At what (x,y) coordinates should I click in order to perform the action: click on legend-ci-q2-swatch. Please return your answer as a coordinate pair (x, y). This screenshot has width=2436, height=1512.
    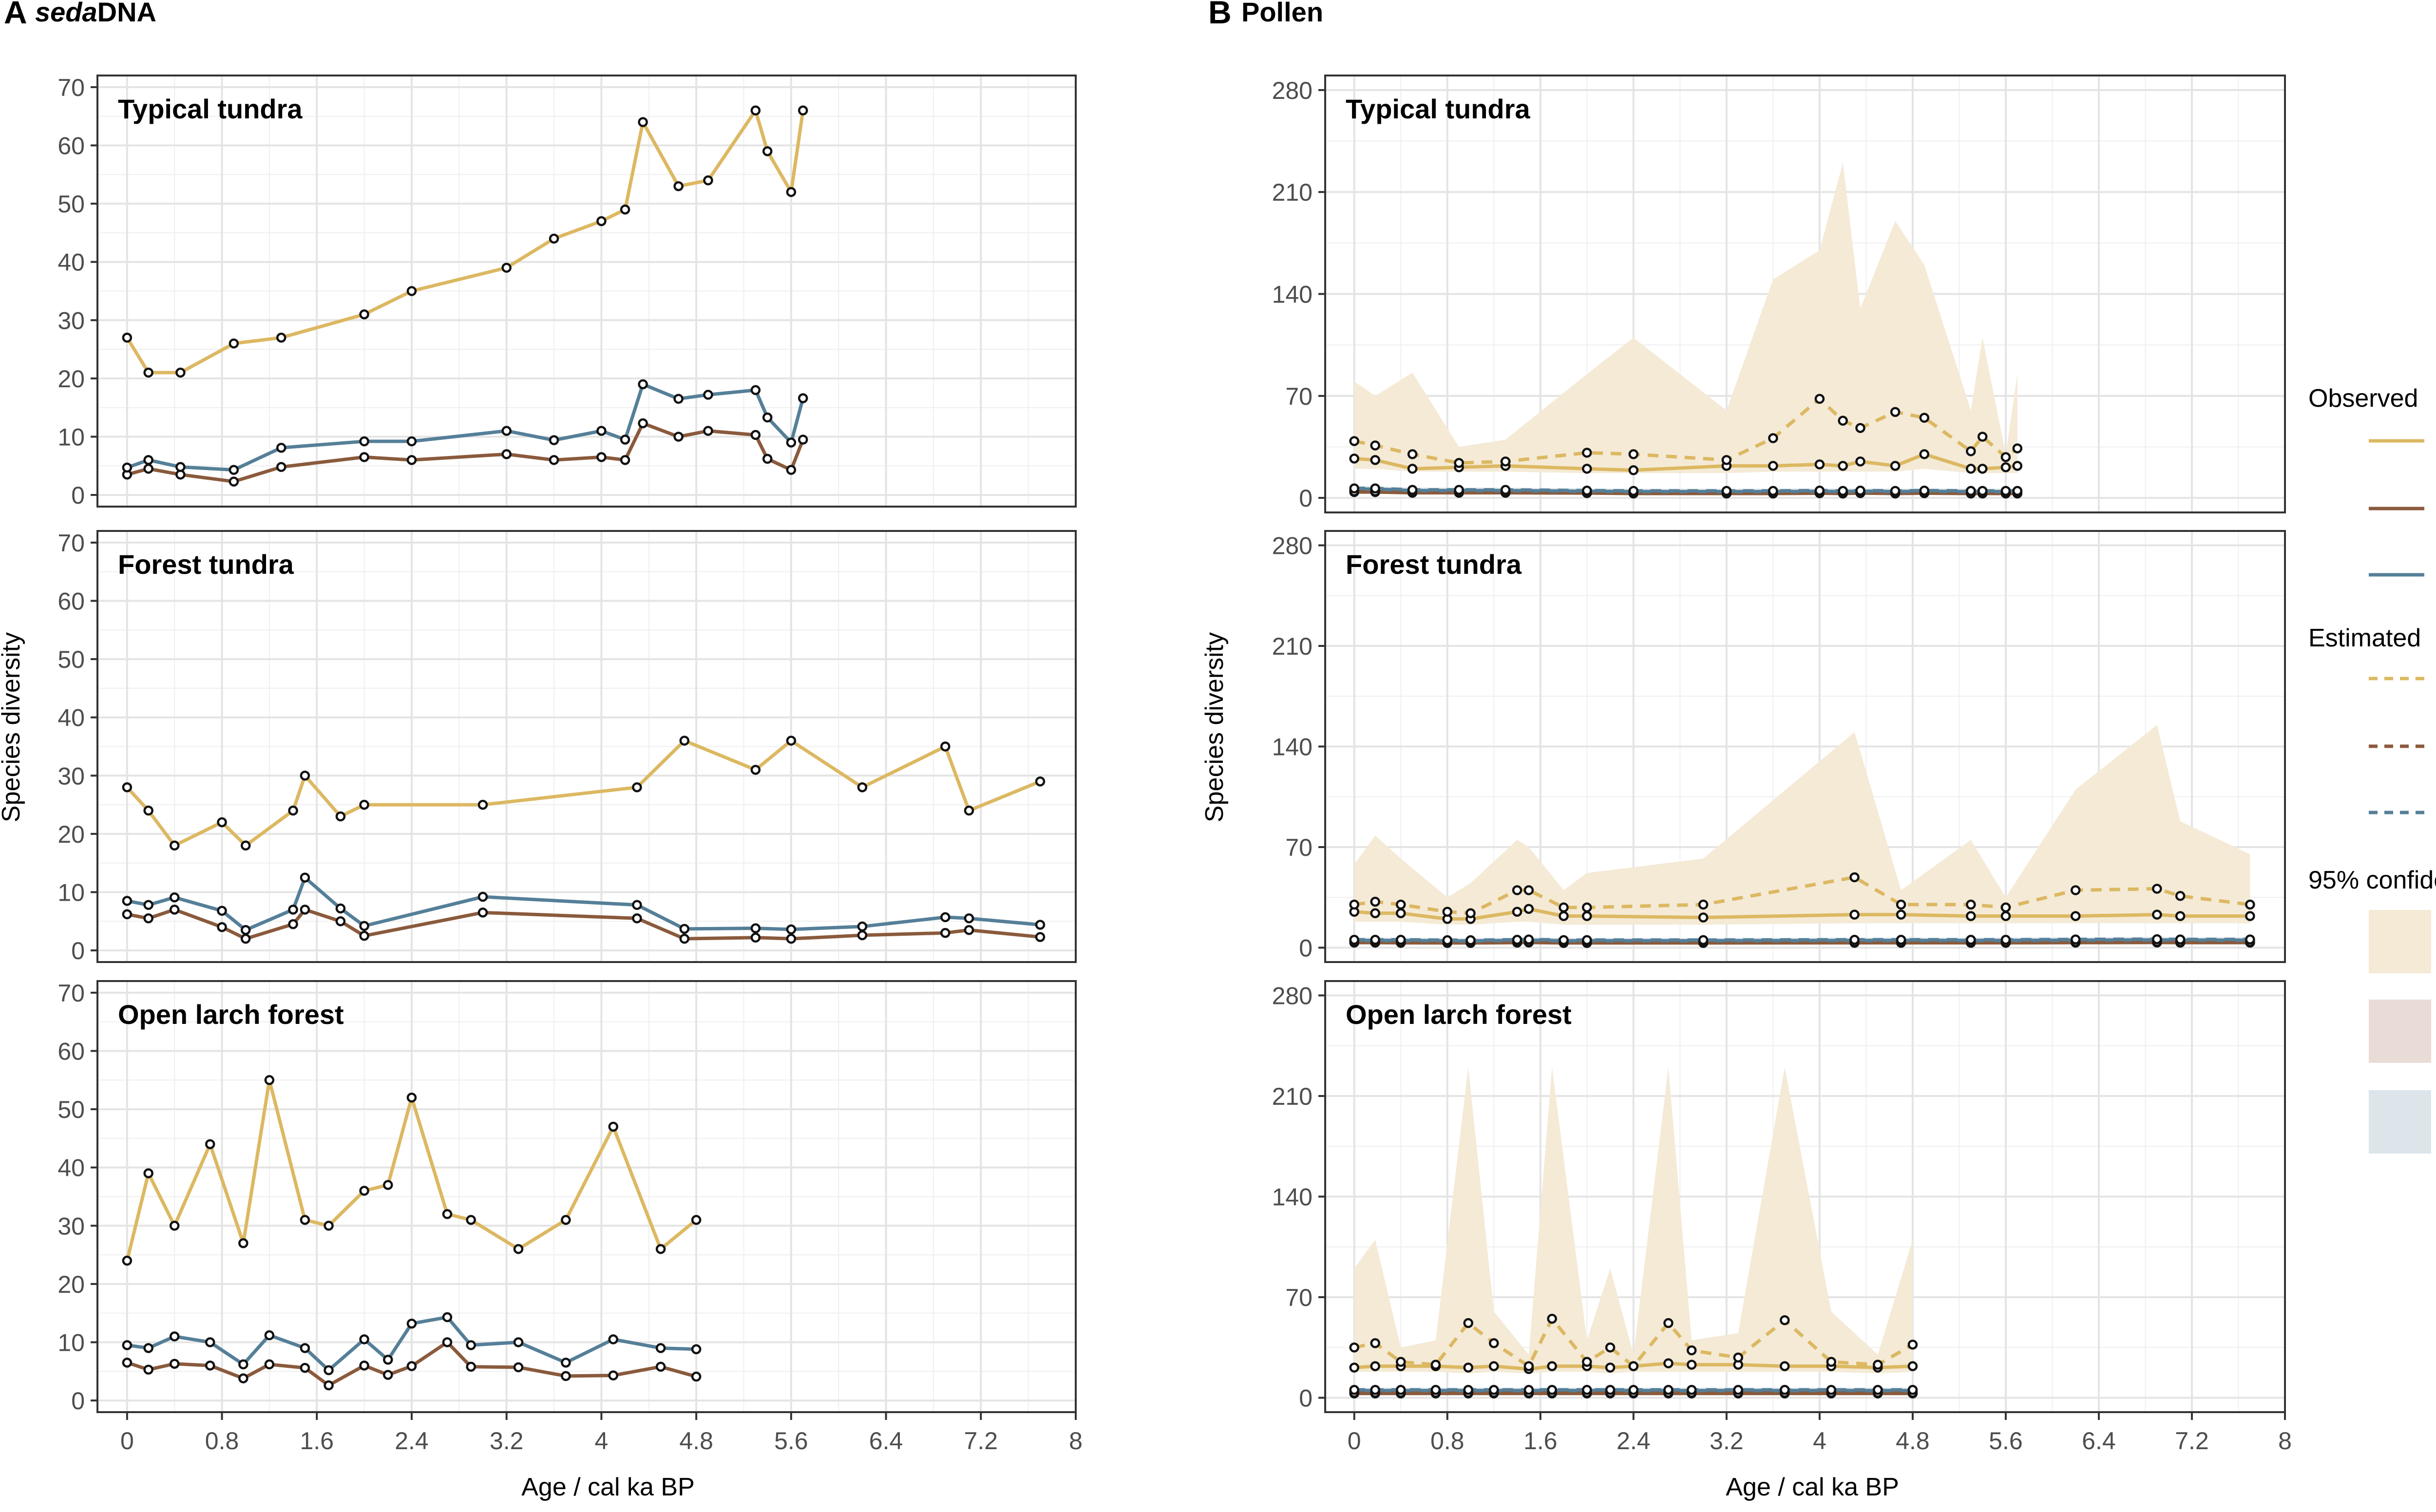
    Looking at the image, I should click on (2400, 1121).